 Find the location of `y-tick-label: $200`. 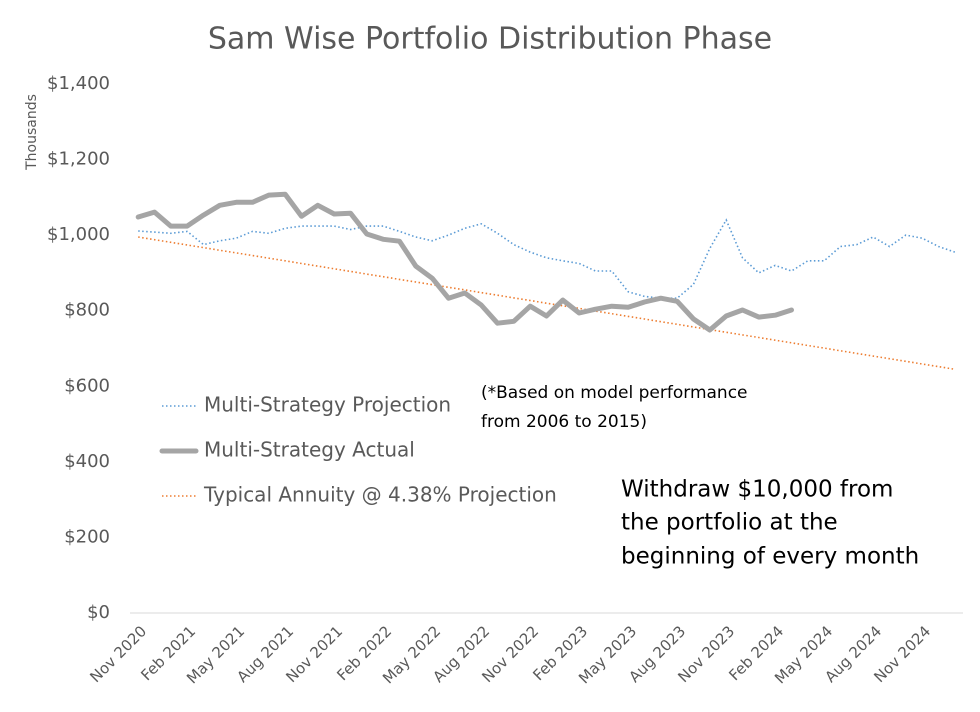

y-tick-label: $200 is located at coordinates (87, 536).